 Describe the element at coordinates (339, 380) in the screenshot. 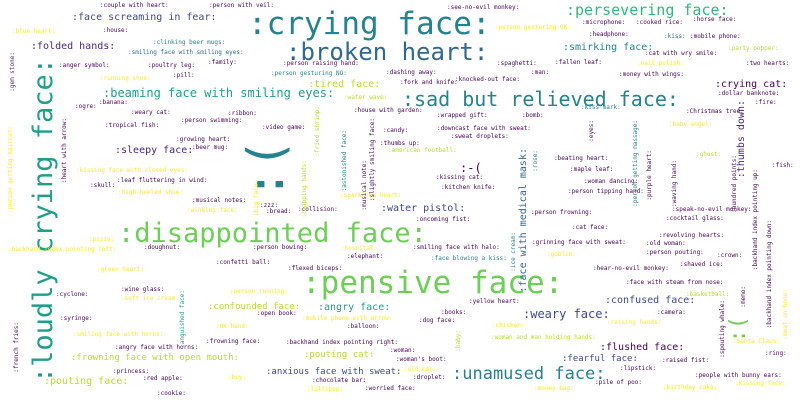

I see `cloud-word: :chocolate bar:` at that location.